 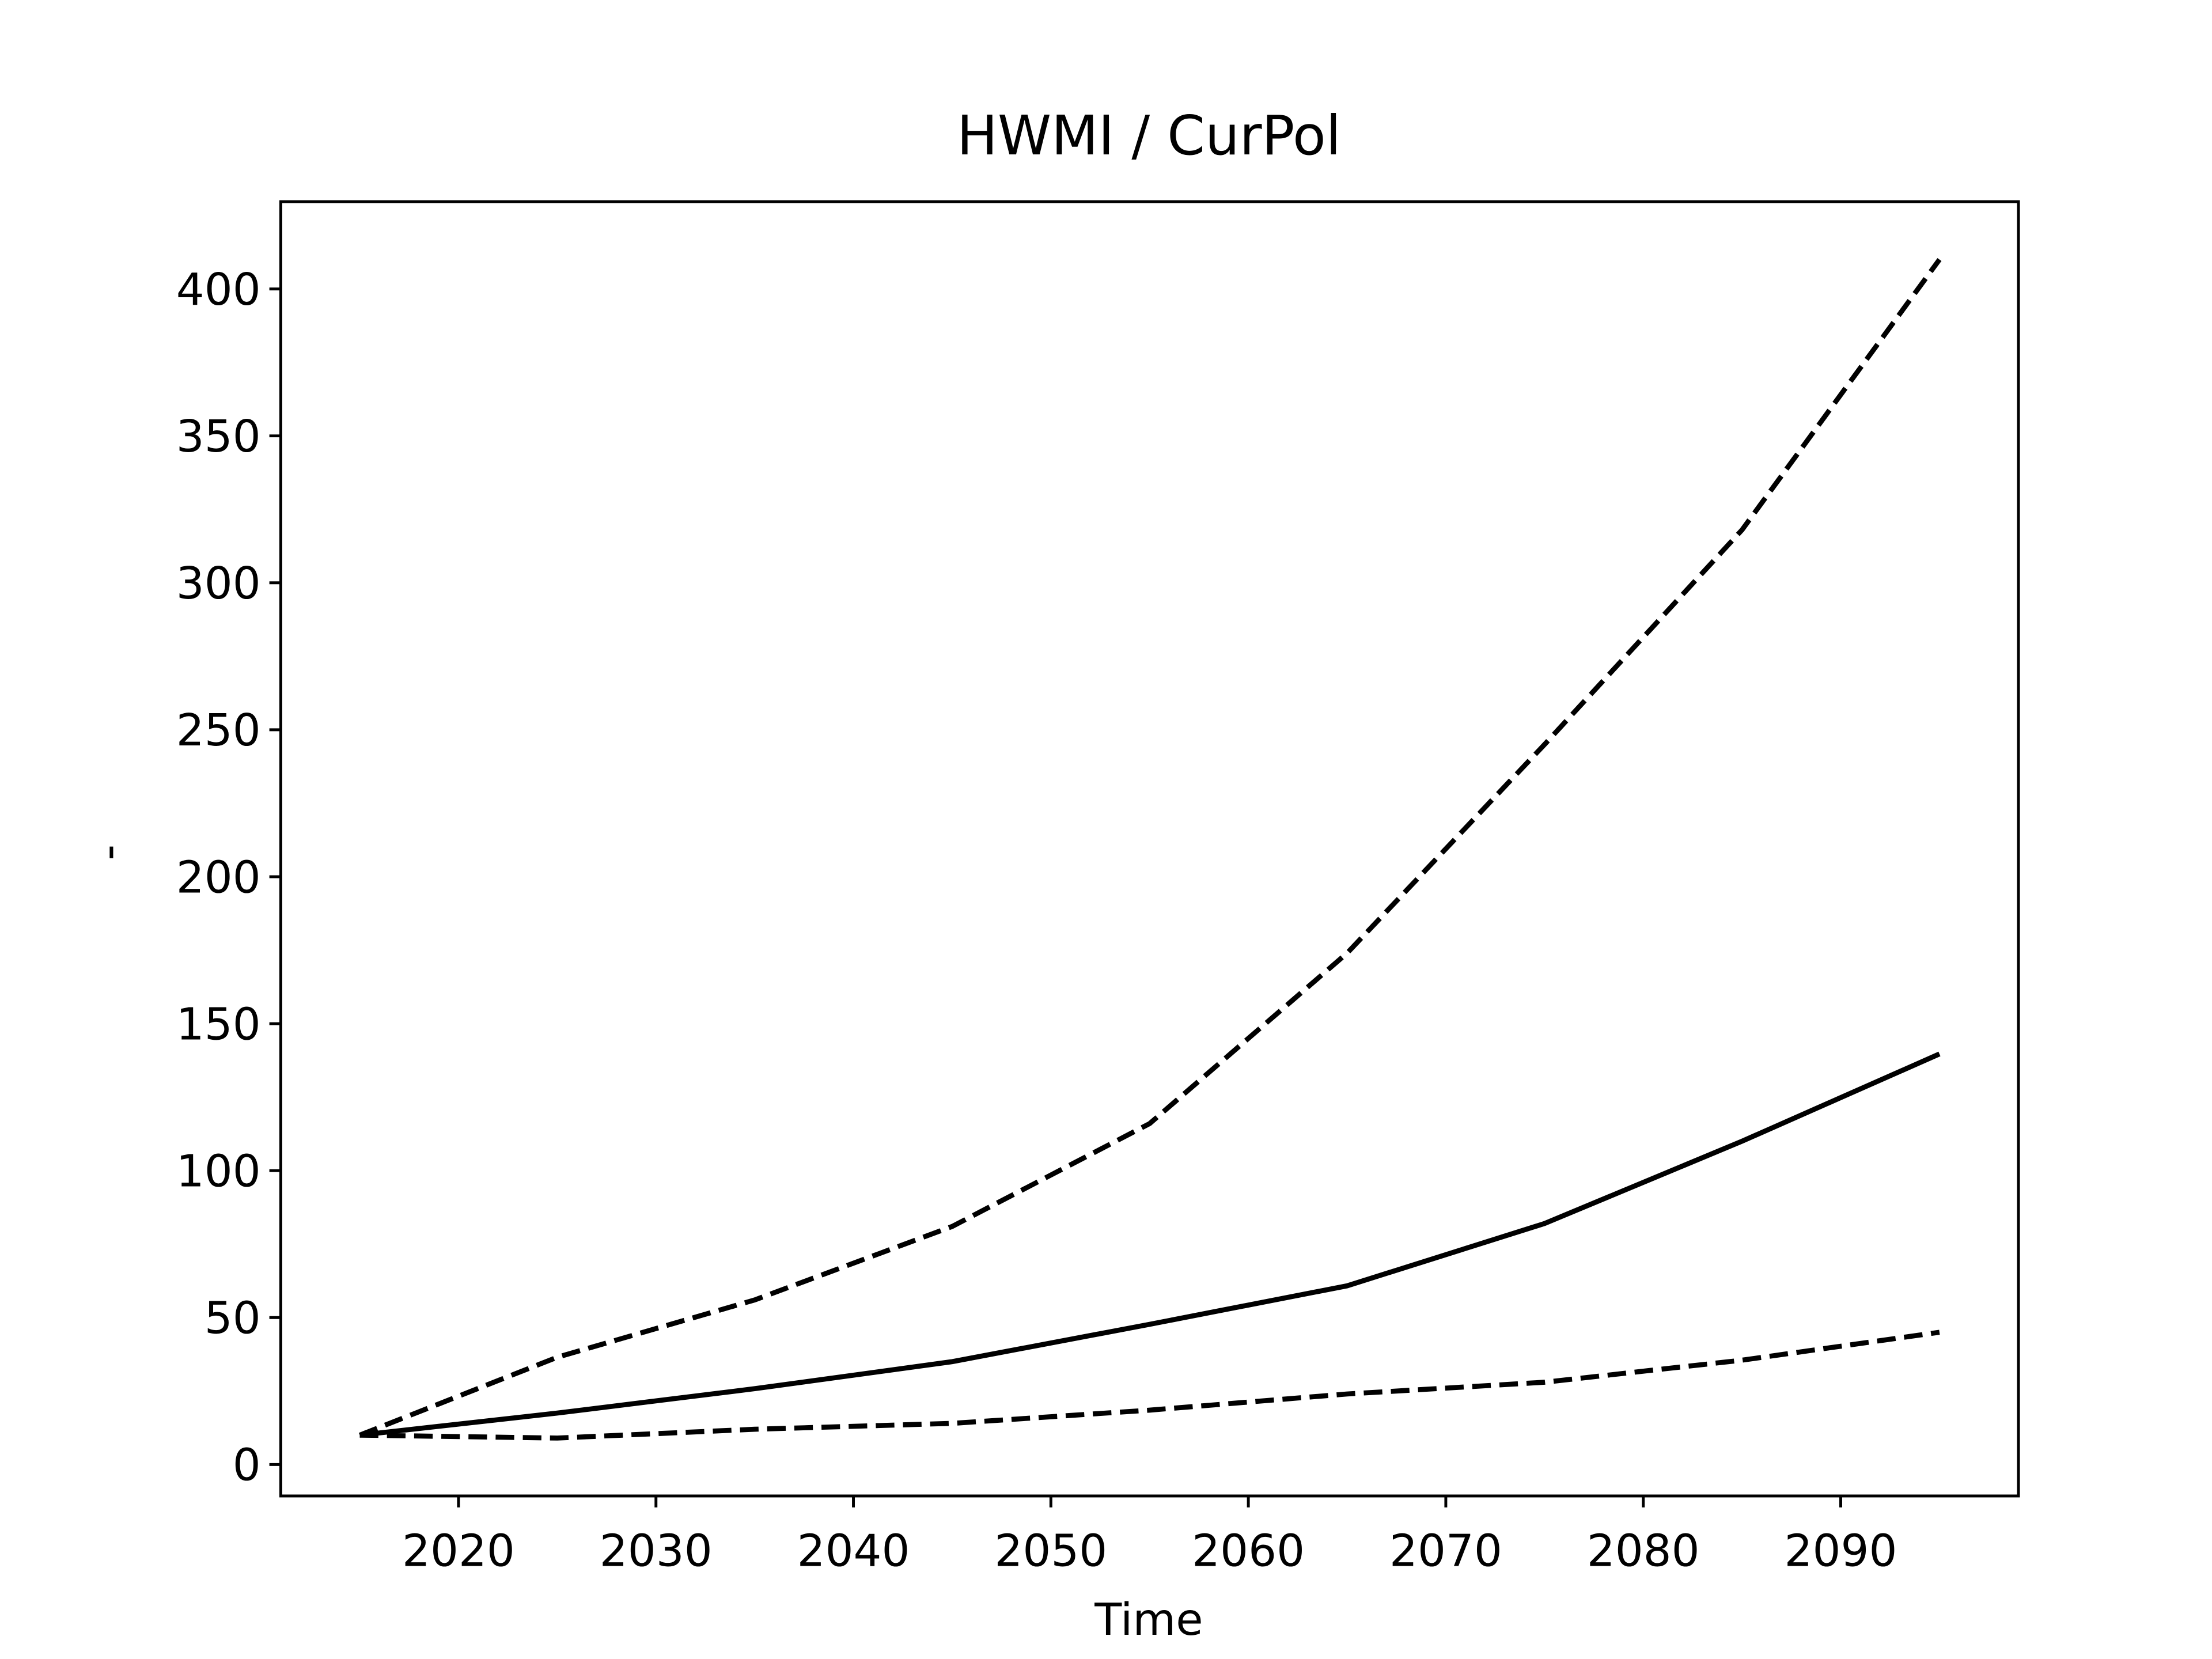 I want to click on x-tick-label: 2040, so click(x=853, y=1551).